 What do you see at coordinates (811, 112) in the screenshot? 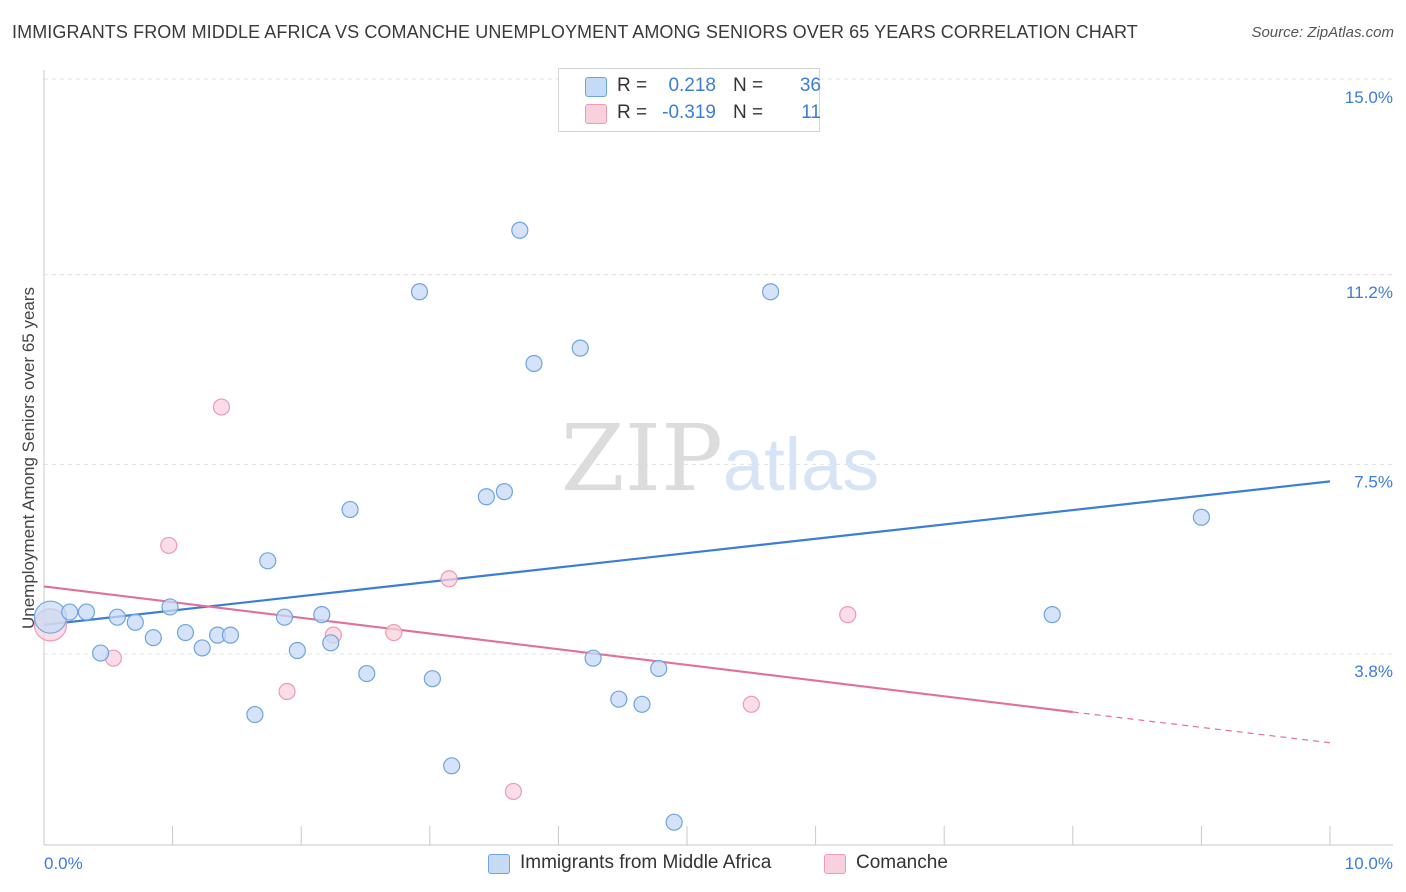
I see `legend-n-value: 11` at bounding box center [811, 112].